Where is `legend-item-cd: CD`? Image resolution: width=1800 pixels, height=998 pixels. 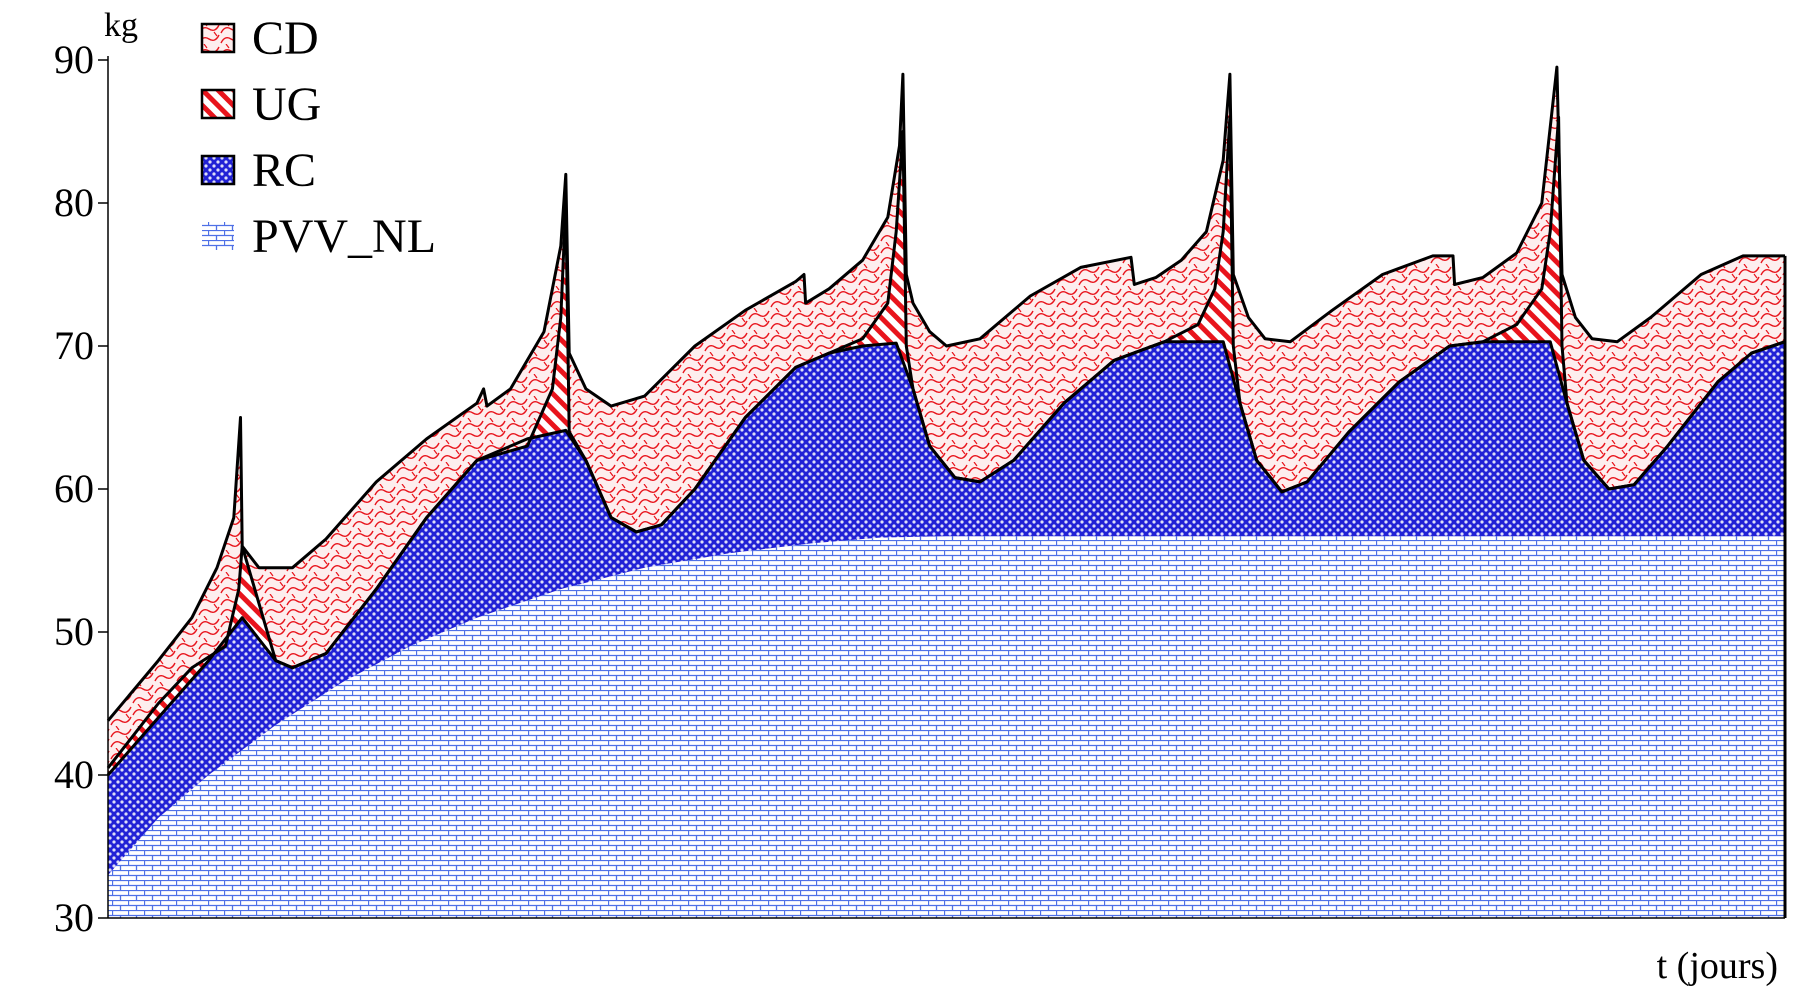 legend-item-cd: CD is located at coordinates (259, 38).